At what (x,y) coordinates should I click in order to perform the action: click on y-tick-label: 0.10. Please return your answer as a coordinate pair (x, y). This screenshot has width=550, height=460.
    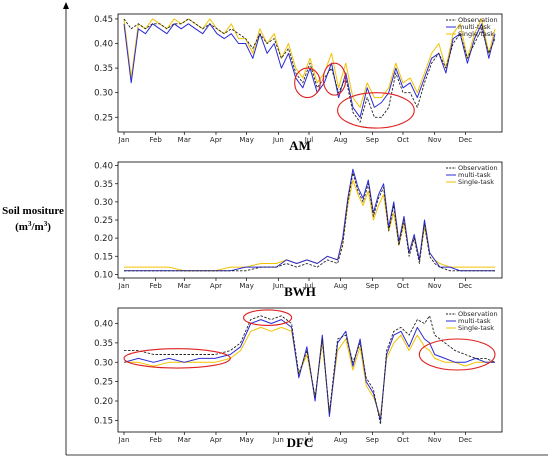
    Looking at the image, I should click on (103, 275).